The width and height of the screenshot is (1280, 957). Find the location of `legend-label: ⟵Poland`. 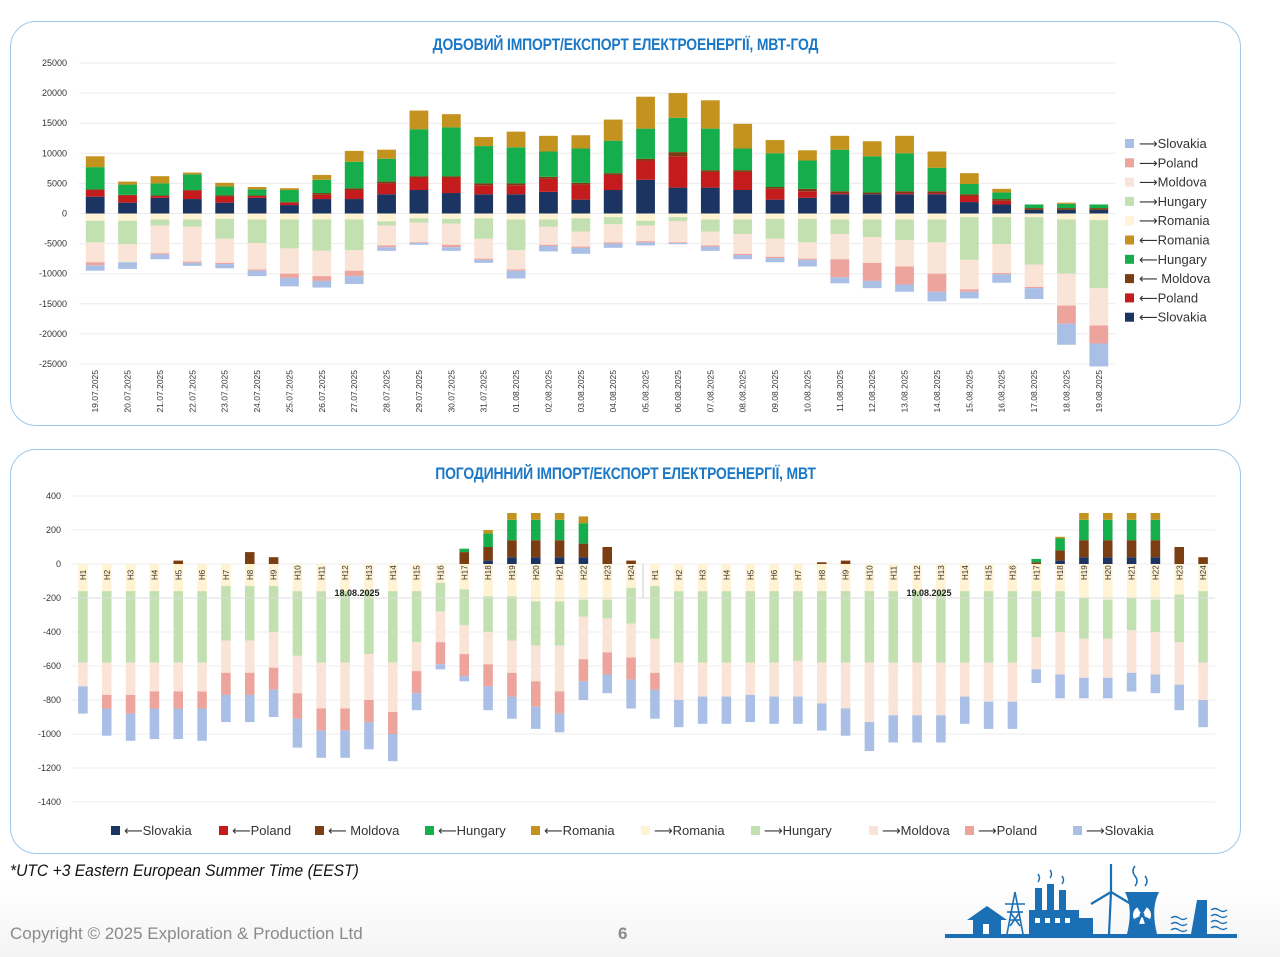

legend-label: ⟵Poland is located at coordinates (261, 830).